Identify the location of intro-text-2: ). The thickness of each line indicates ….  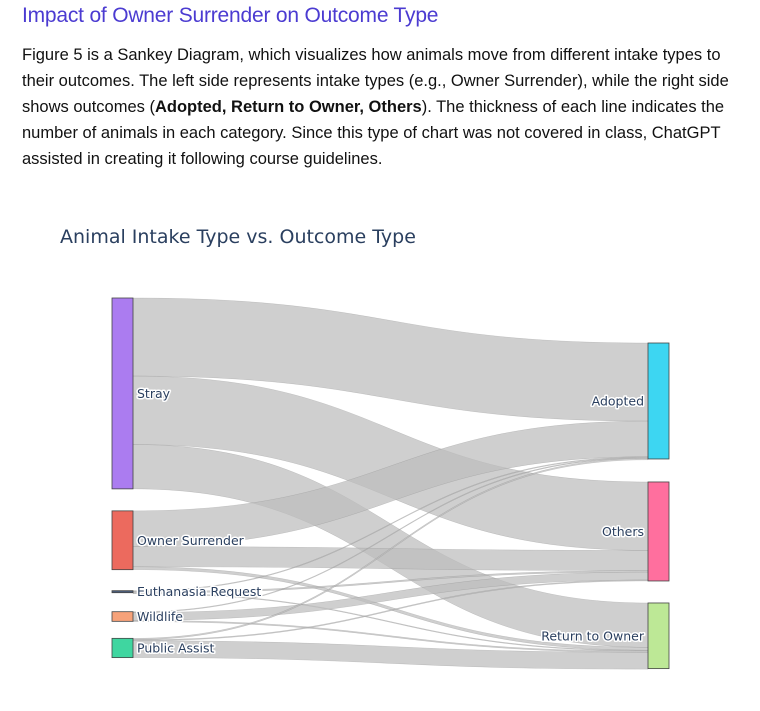
(373, 133).